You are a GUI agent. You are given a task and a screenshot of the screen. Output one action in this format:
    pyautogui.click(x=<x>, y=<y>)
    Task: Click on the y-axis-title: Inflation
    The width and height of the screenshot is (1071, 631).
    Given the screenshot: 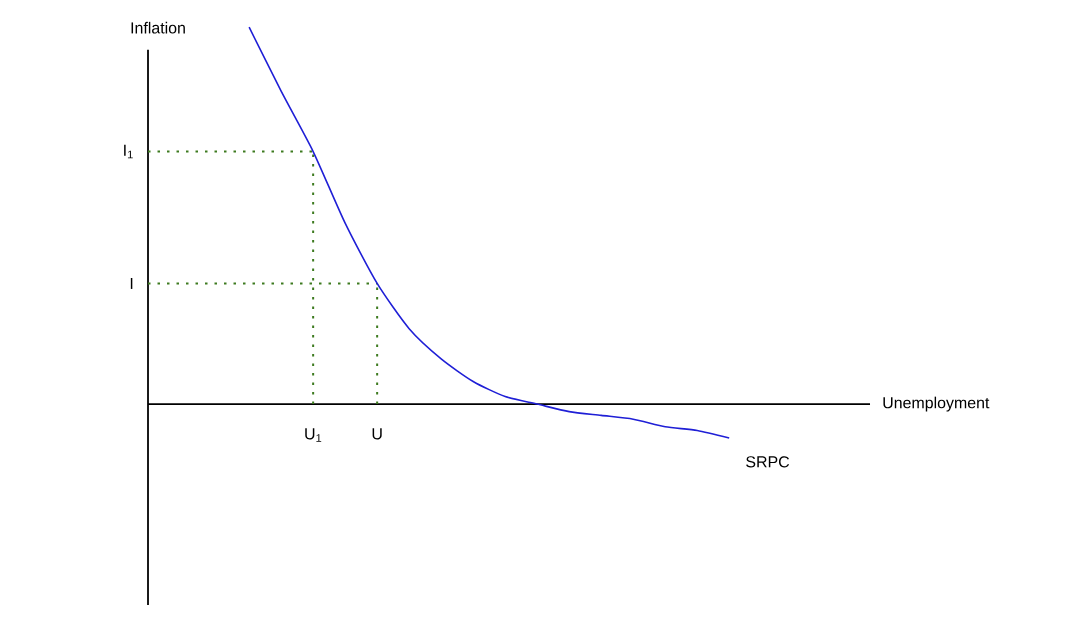 What is the action you would take?
    pyautogui.click(x=158, y=27)
    